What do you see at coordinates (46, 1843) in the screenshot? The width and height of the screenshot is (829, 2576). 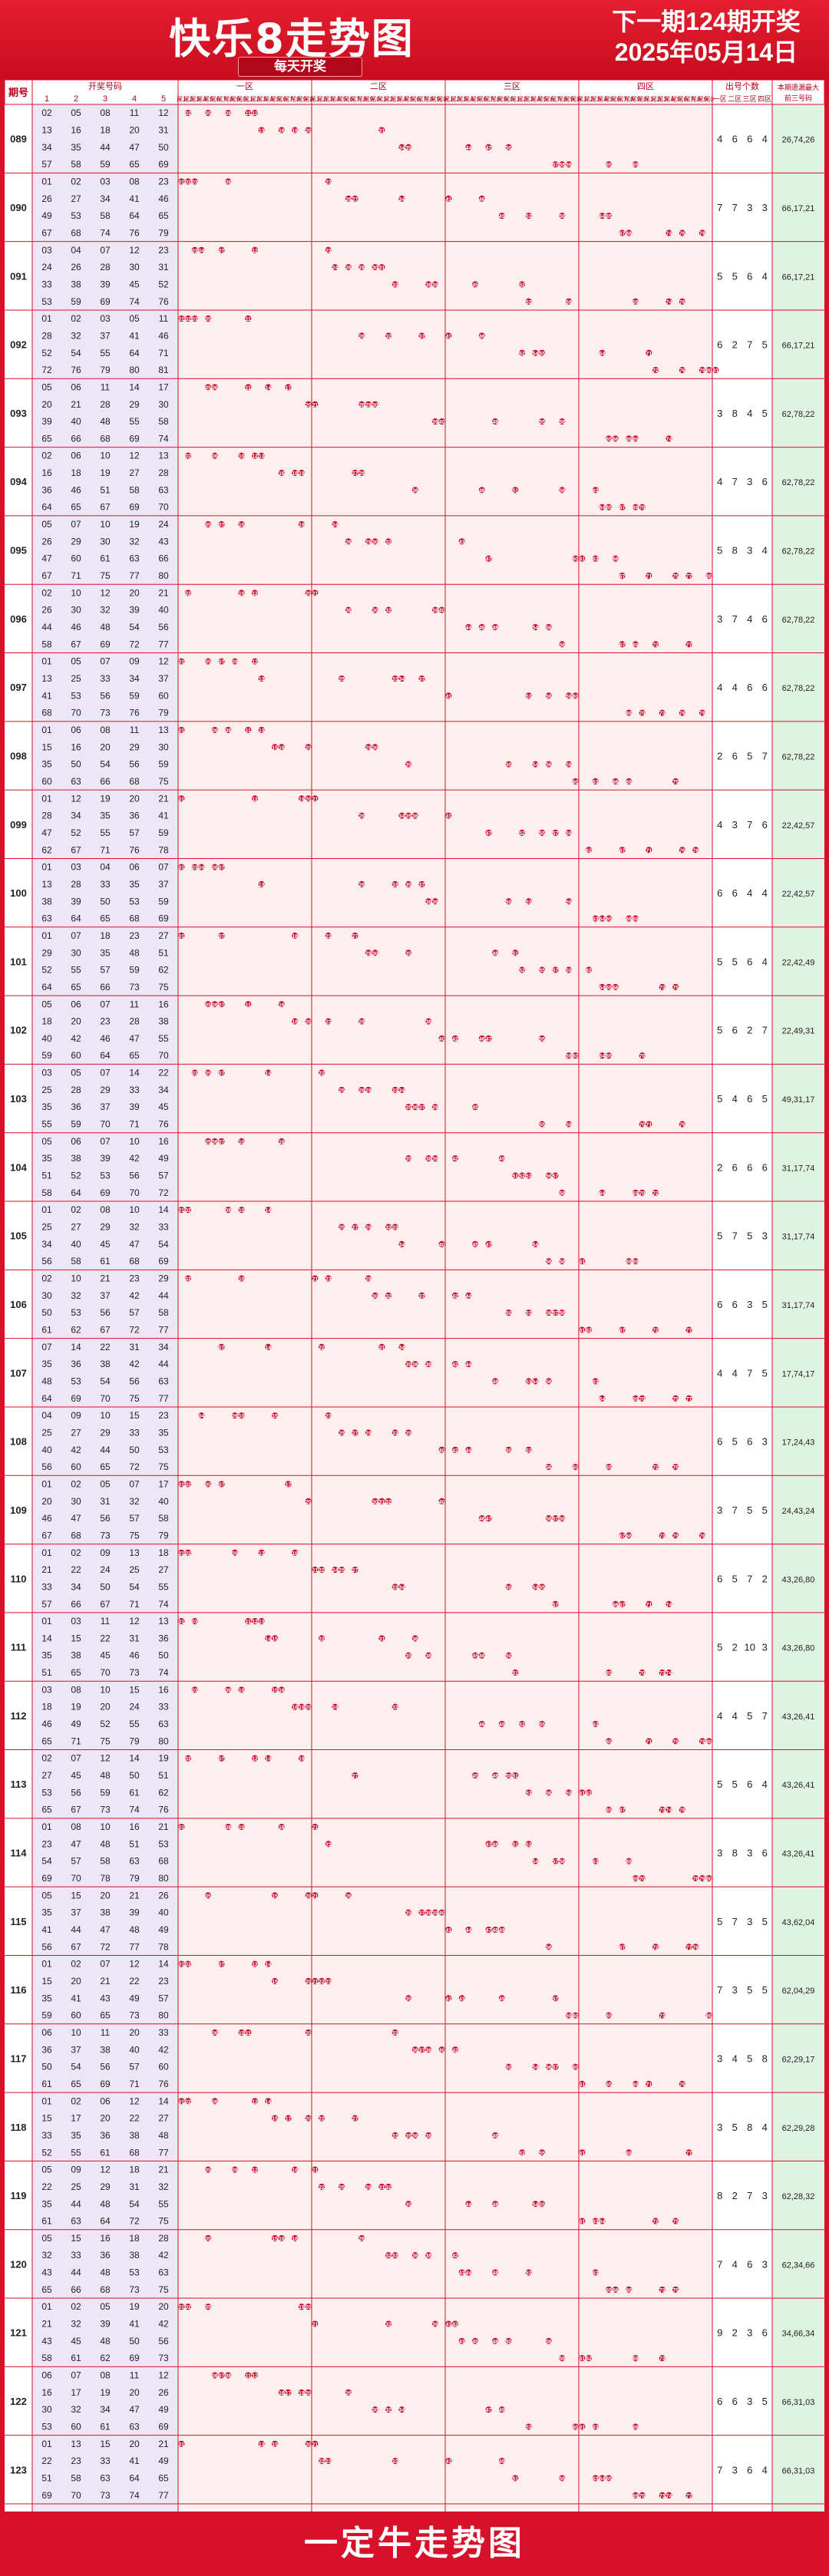 I see `draw-number: 23` at bounding box center [46, 1843].